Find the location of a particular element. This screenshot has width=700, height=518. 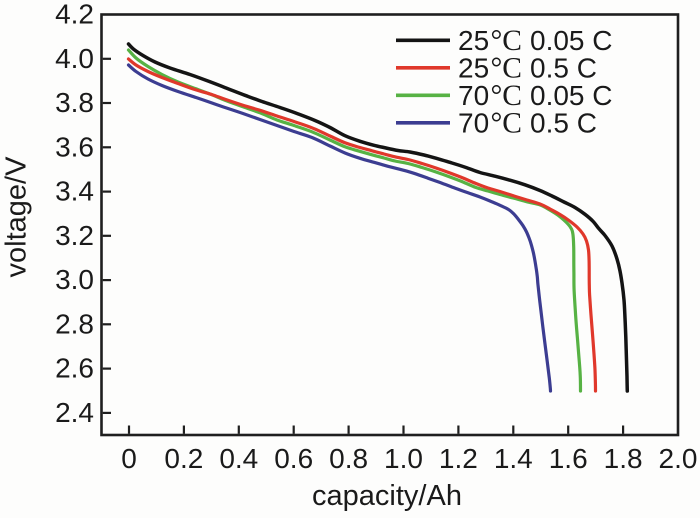

svg-text: 0.6 is located at coordinates (293, 458).